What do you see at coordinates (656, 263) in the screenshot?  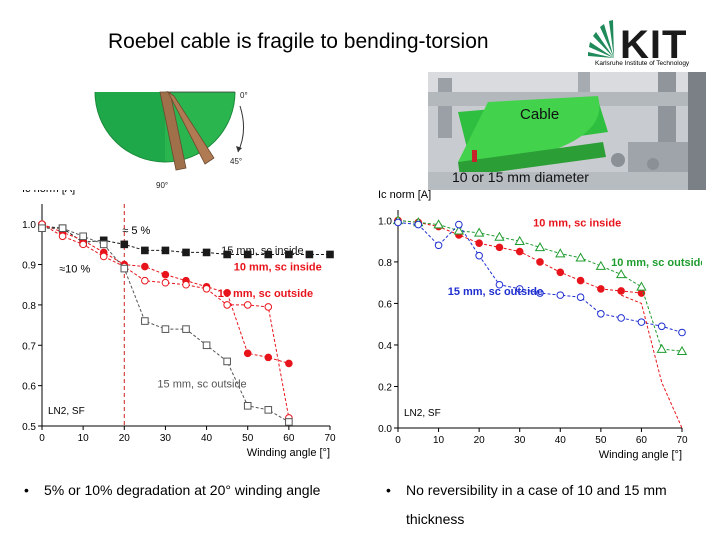 I see `legend-label: 10 mm, sc outside` at bounding box center [656, 263].